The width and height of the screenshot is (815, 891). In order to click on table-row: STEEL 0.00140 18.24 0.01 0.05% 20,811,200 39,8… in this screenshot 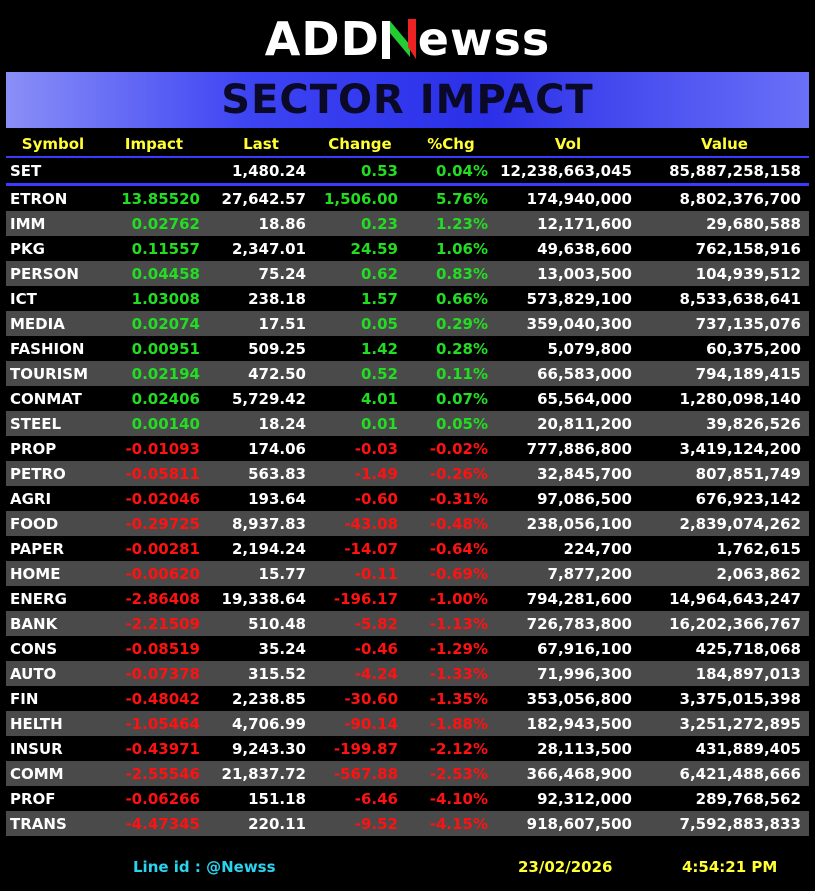, I will do `click(407, 423)`.